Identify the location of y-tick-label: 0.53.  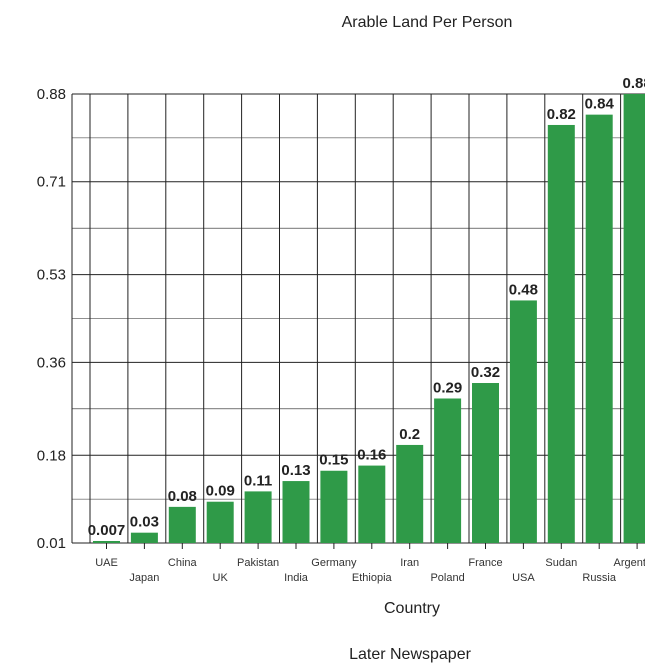
(51, 275).